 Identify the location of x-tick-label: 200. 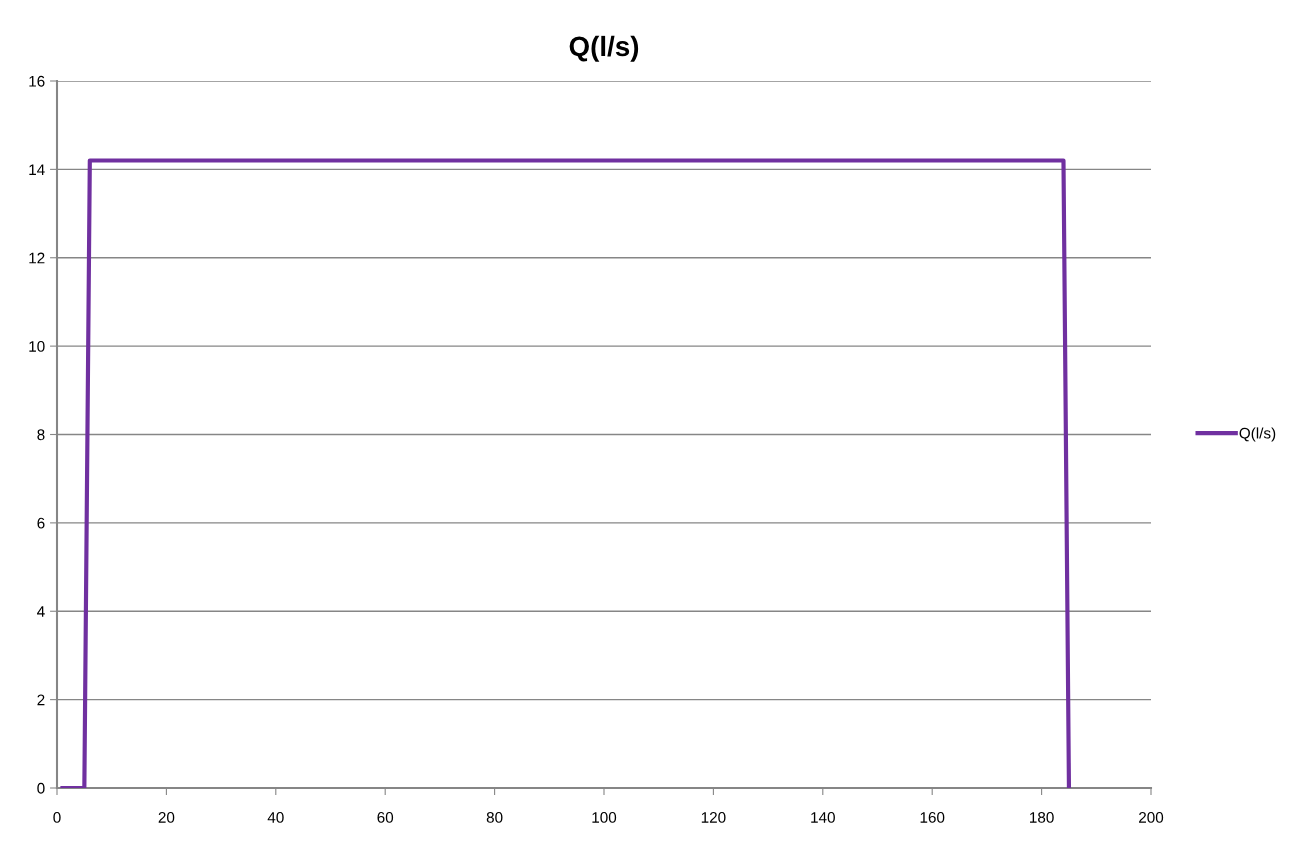
(1151, 817).